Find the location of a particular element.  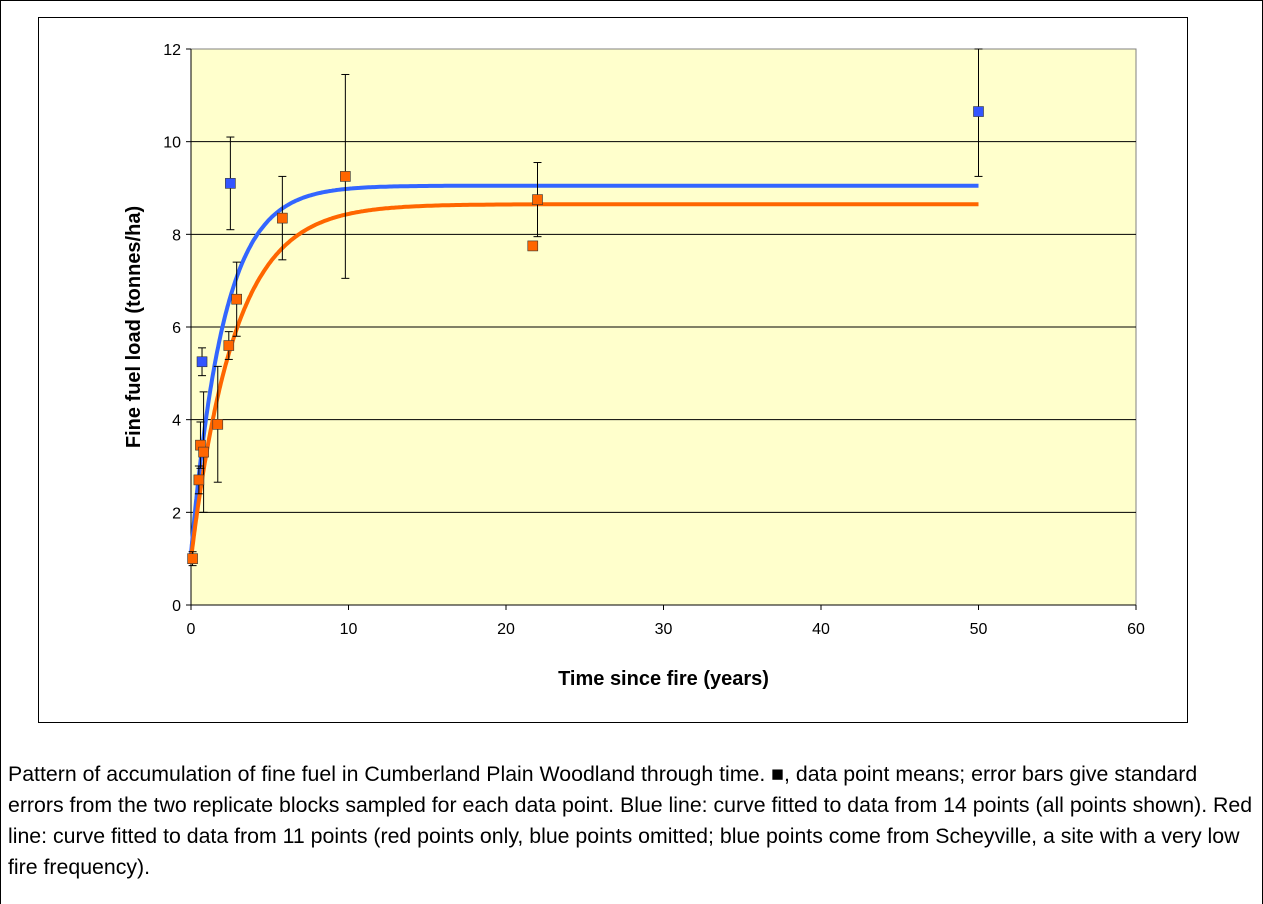

x-tick-label: 0 is located at coordinates (191, 629).